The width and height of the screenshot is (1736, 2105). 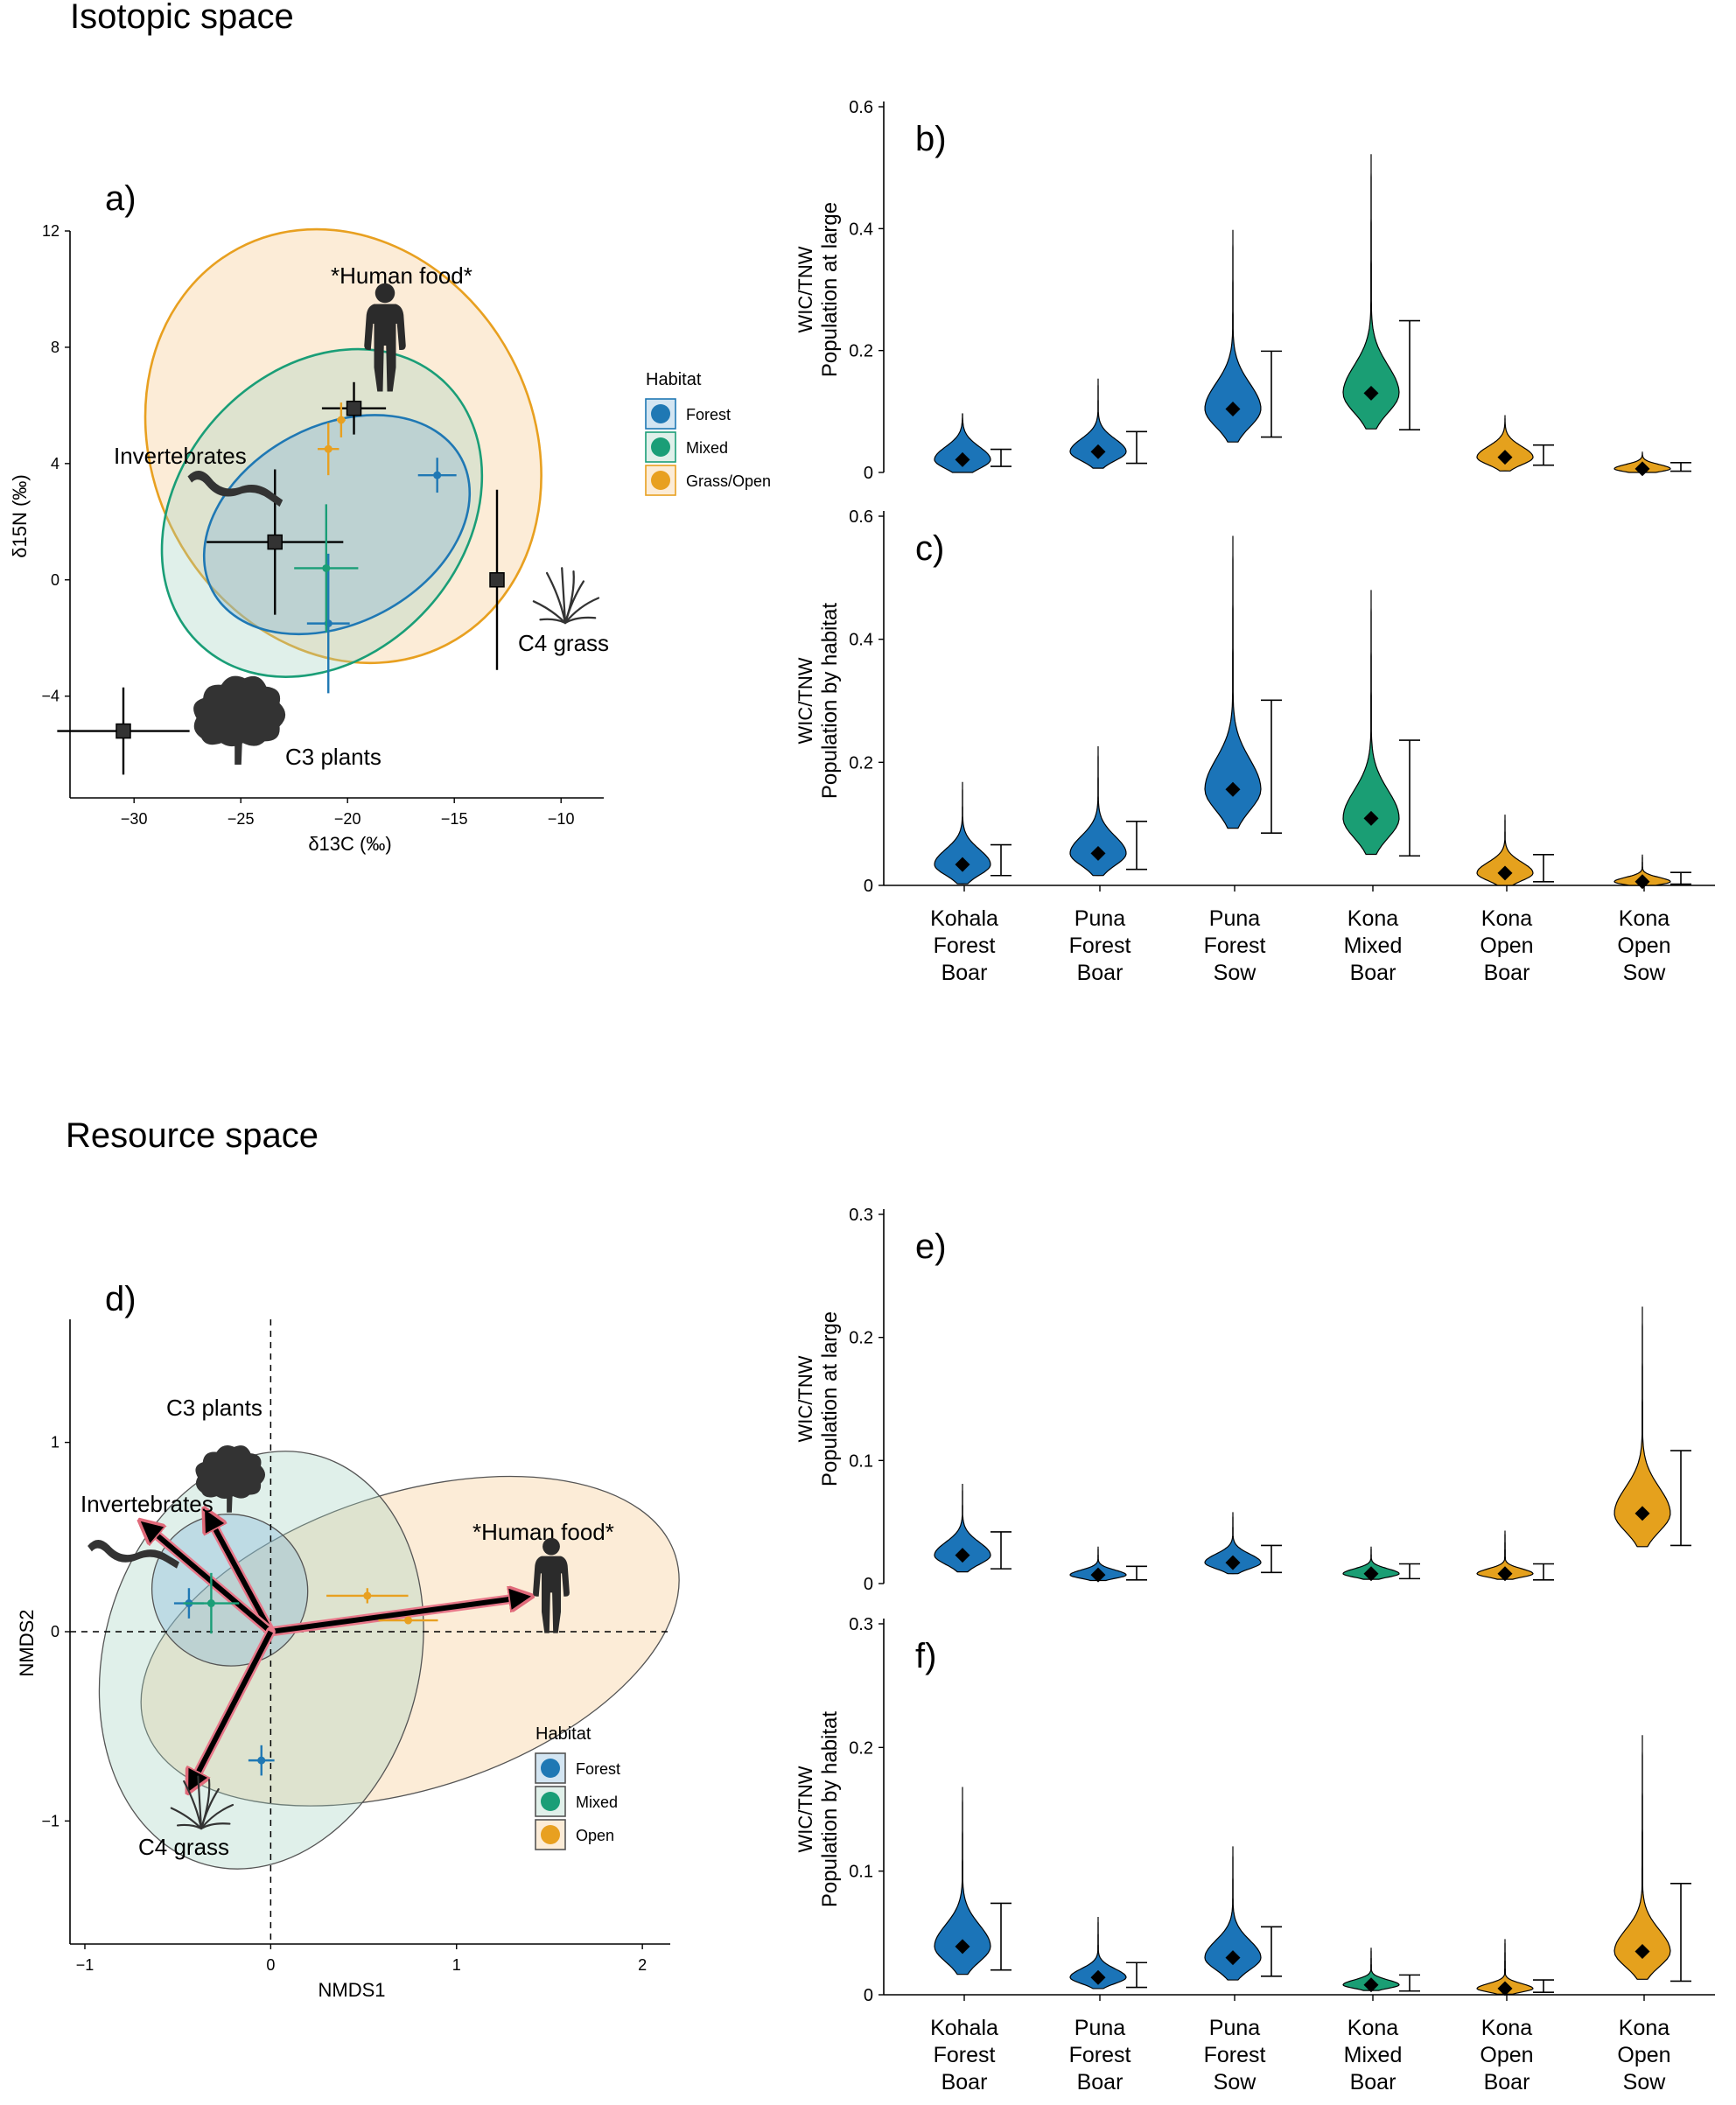 What do you see at coordinates (1242, 1400) in the screenshot?
I see `panel-e-violin: 0 0.1 0.2 0.3 e) WIC/TNW Population at large` at bounding box center [1242, 1400].